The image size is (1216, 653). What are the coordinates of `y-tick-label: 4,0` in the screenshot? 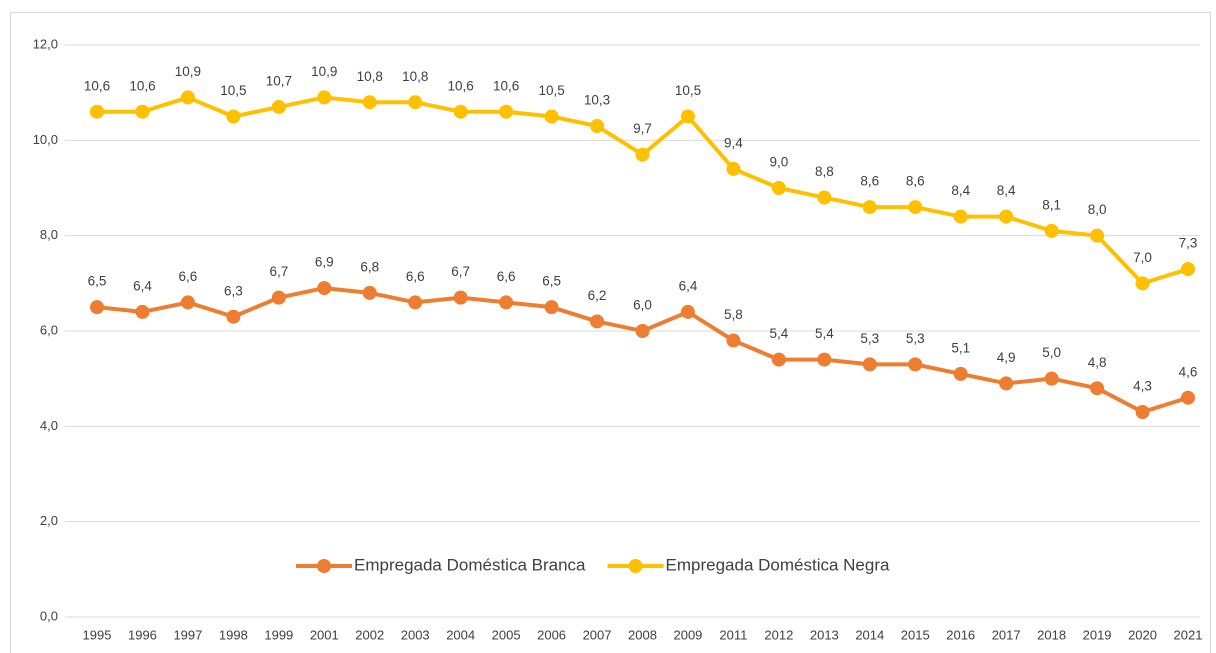 It's located at (49, 425).